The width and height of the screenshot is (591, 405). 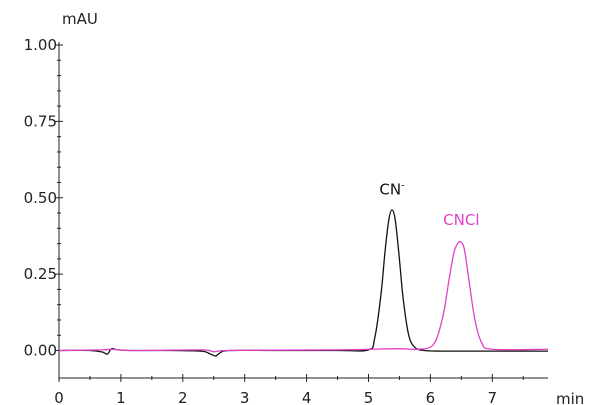 I want to click on x-tick-label: 0, so click(x=59, y=397).